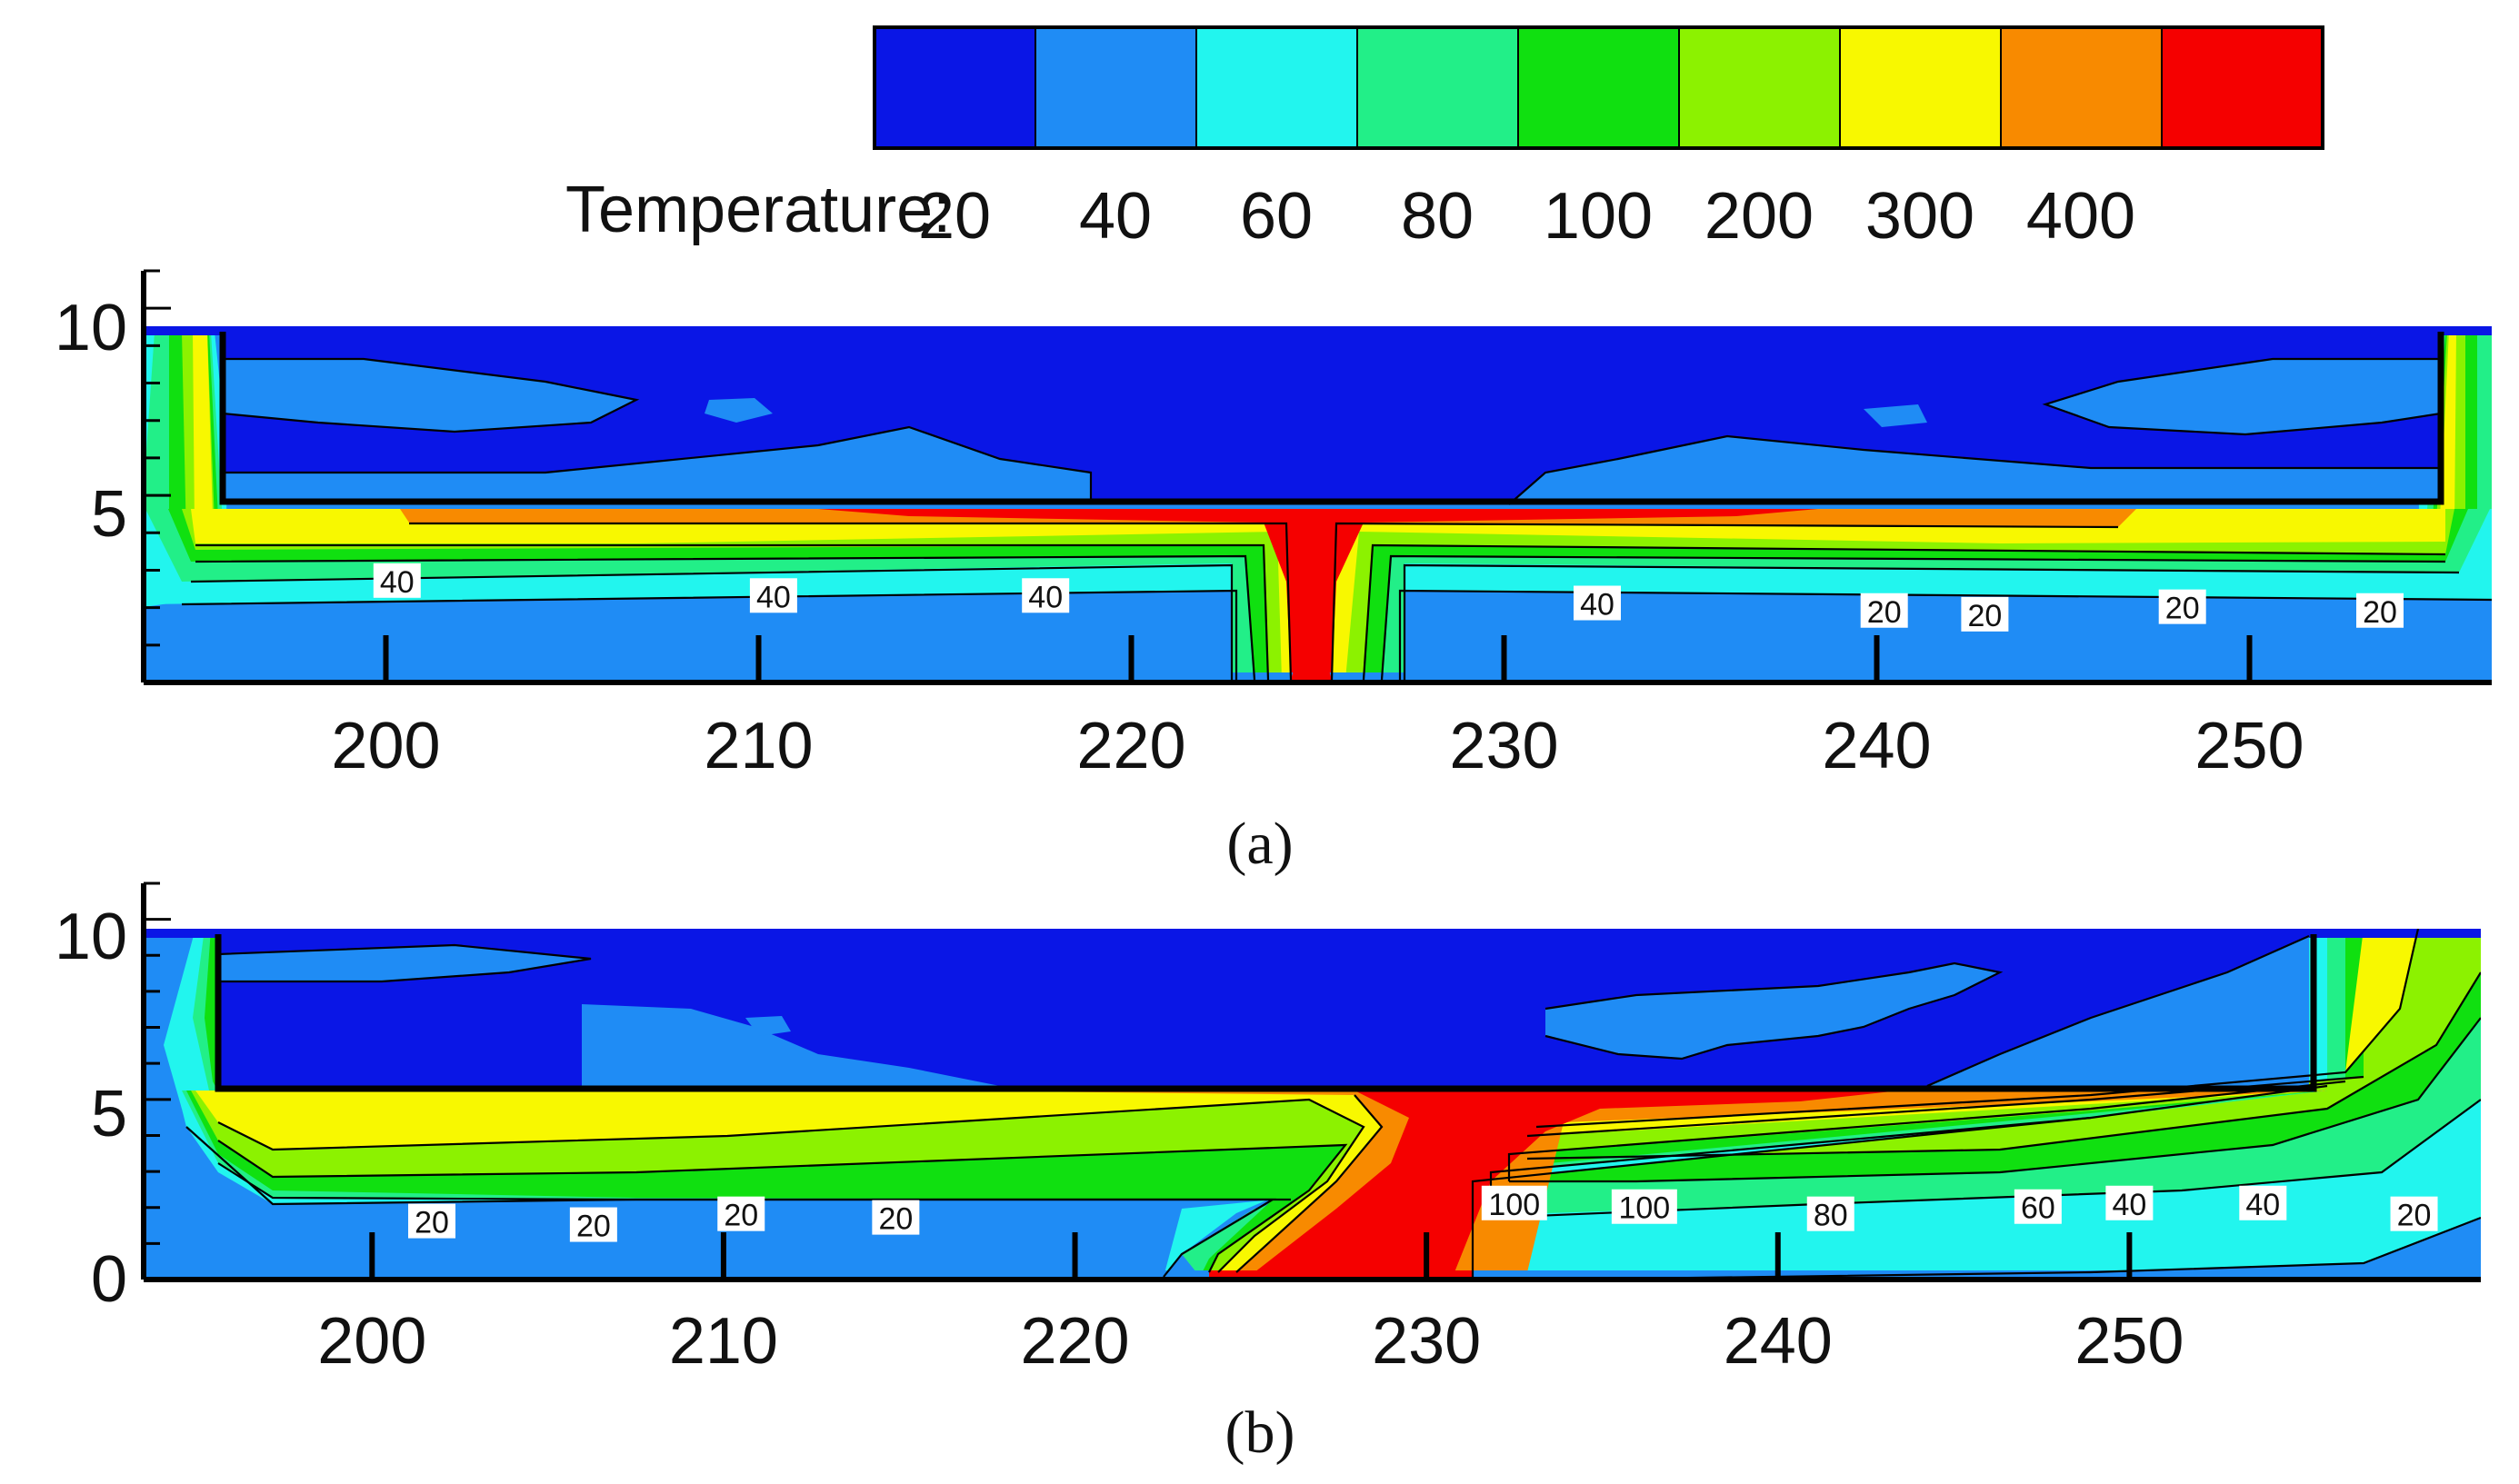 The height and width of the screenshot is (1484, 2519). Describe the element at coordinates (758, 210) in the screenshot. I see `legend-title: Temperature:` at that location.